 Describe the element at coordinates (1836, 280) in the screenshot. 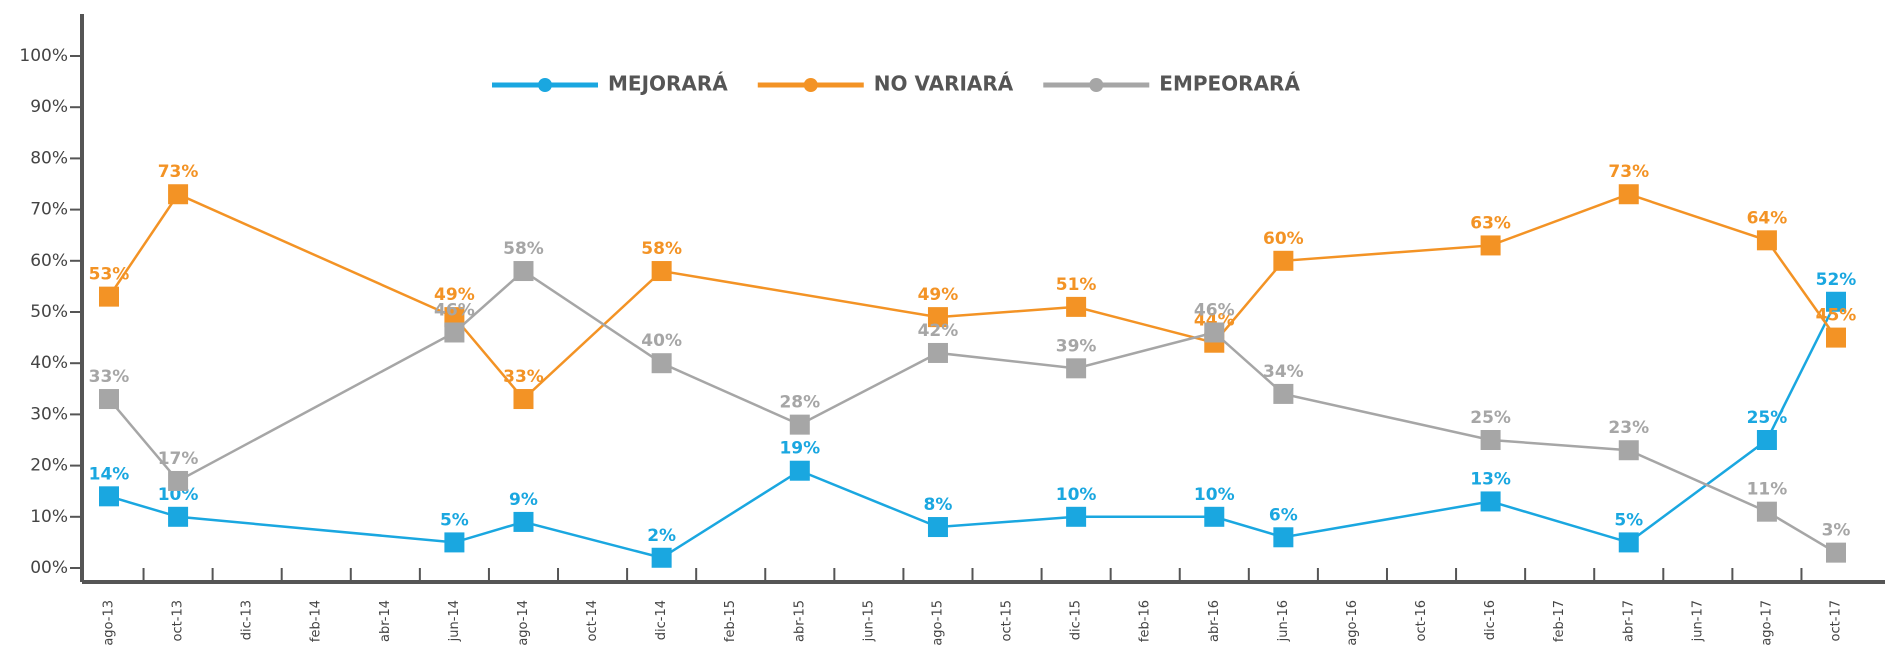

I see `data-label: 52%` at that location.